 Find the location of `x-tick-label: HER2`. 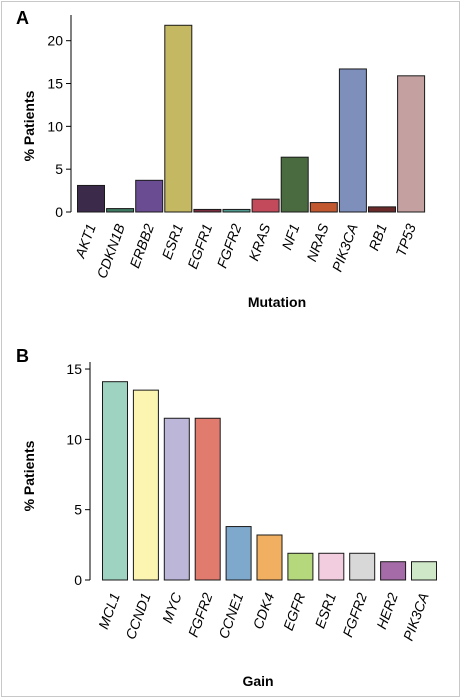

x-tick-label: HER2 is located at coordinates (387, 610).